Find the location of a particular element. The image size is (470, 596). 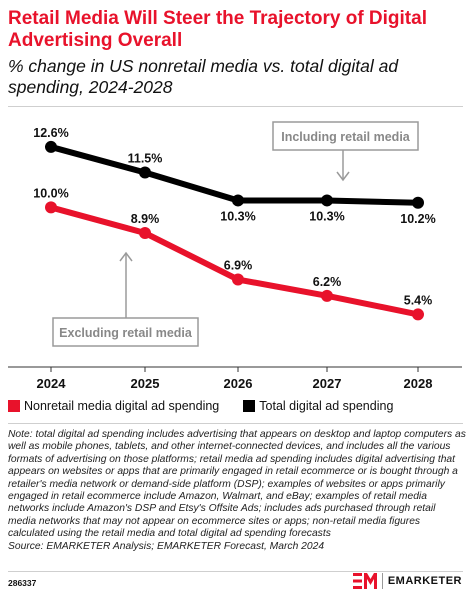

em-logo-icon is located at coordinates (364, 581).